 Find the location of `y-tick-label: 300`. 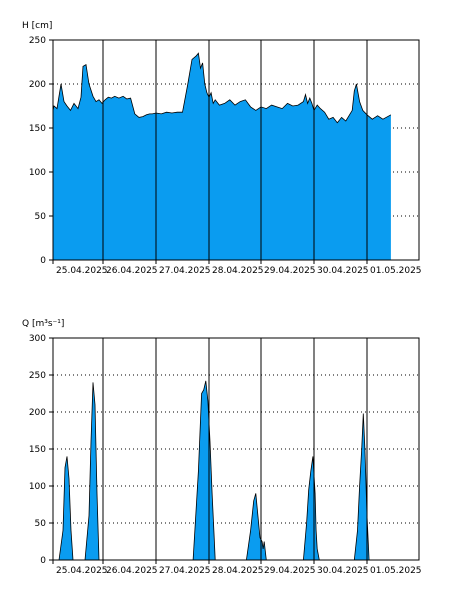

y-tick-label: 300 is located at coordinates (37, 339).